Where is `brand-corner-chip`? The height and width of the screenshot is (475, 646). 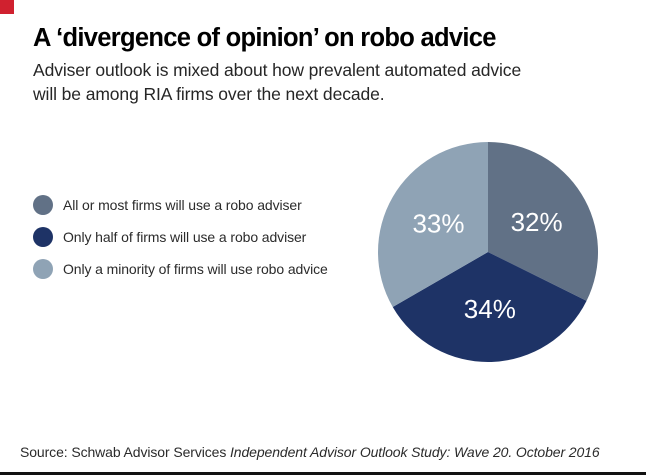
brand-corner-chip is located at coordinates (7, 7).